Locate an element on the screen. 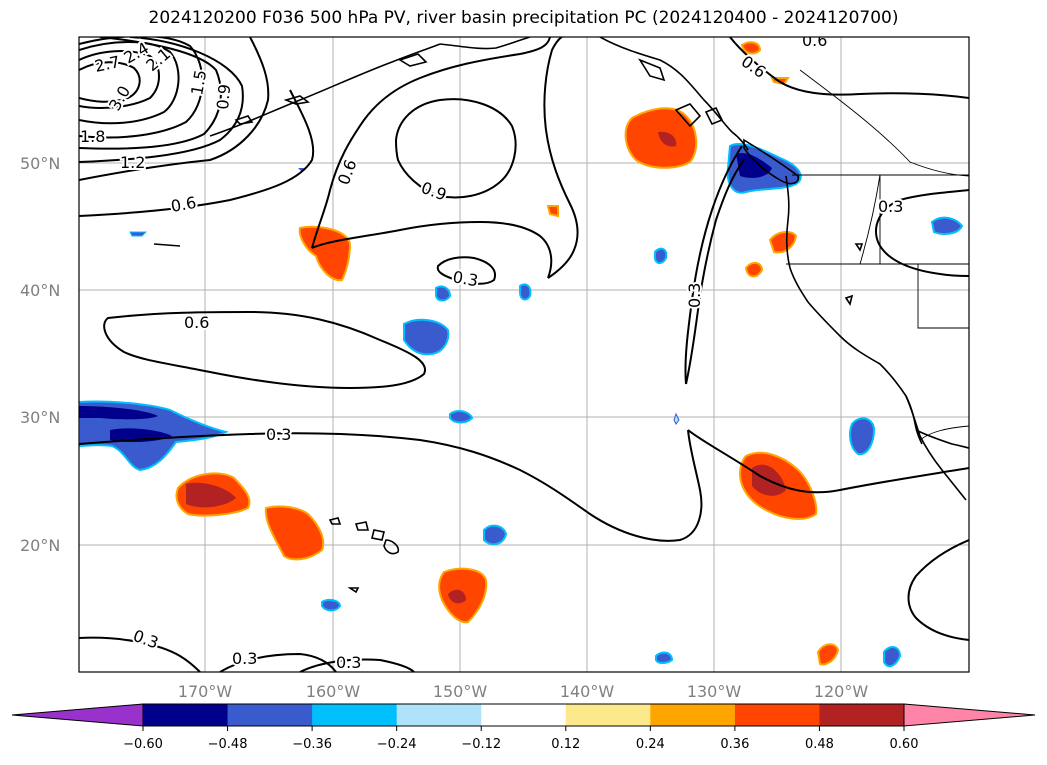 Image resolution: width=1047 pixels, height=765 pixels. lon-tick-labels: 170°W 160°W 150°W 140°W 130°W 120°W is located at coordinates (523, 691).